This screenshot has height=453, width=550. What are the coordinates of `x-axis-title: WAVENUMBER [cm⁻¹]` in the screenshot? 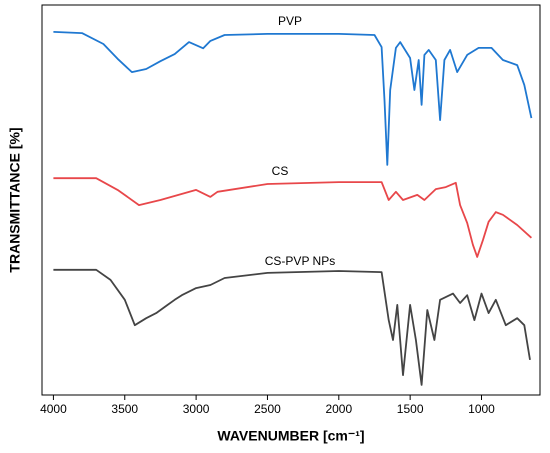 It's located at (290, 436).